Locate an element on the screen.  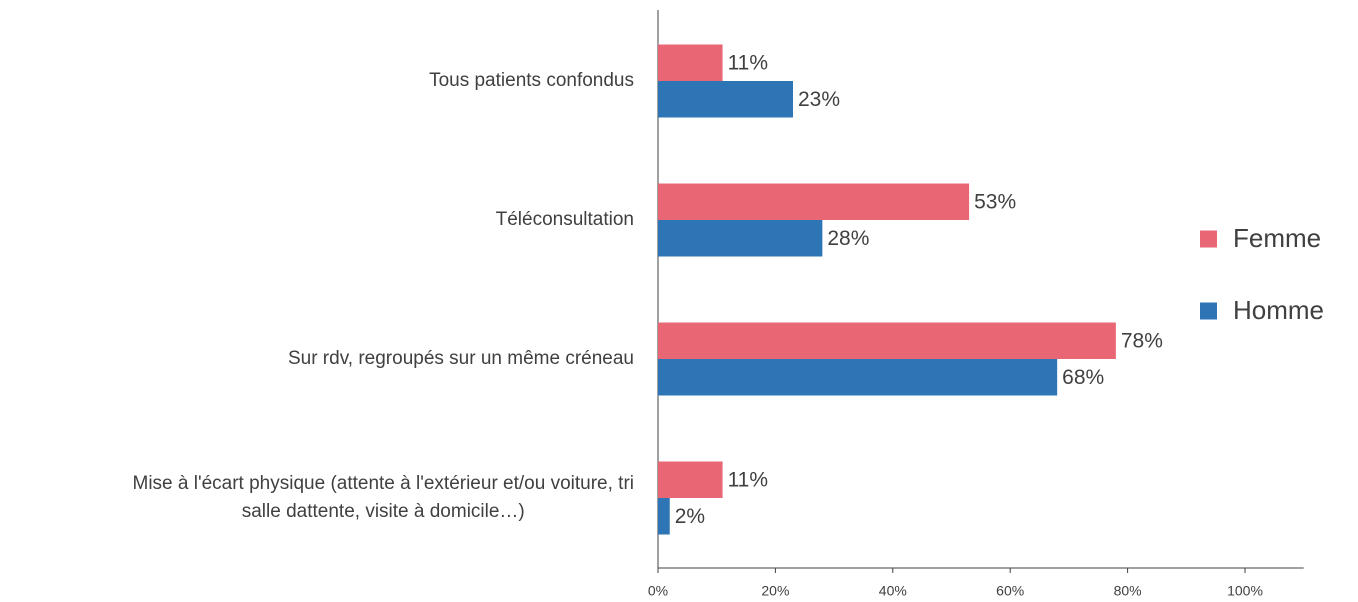
x-tick-label: 20% is located at coordinates (775, 591).